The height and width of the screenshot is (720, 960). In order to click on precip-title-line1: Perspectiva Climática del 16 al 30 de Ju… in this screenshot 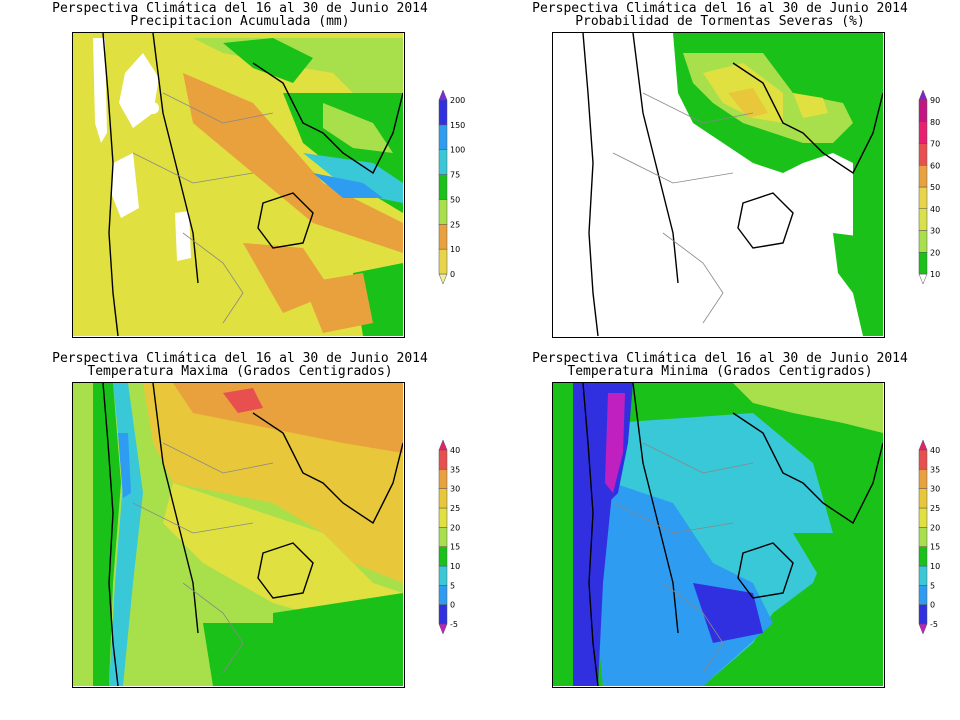, I will do `click(240, 8)`.